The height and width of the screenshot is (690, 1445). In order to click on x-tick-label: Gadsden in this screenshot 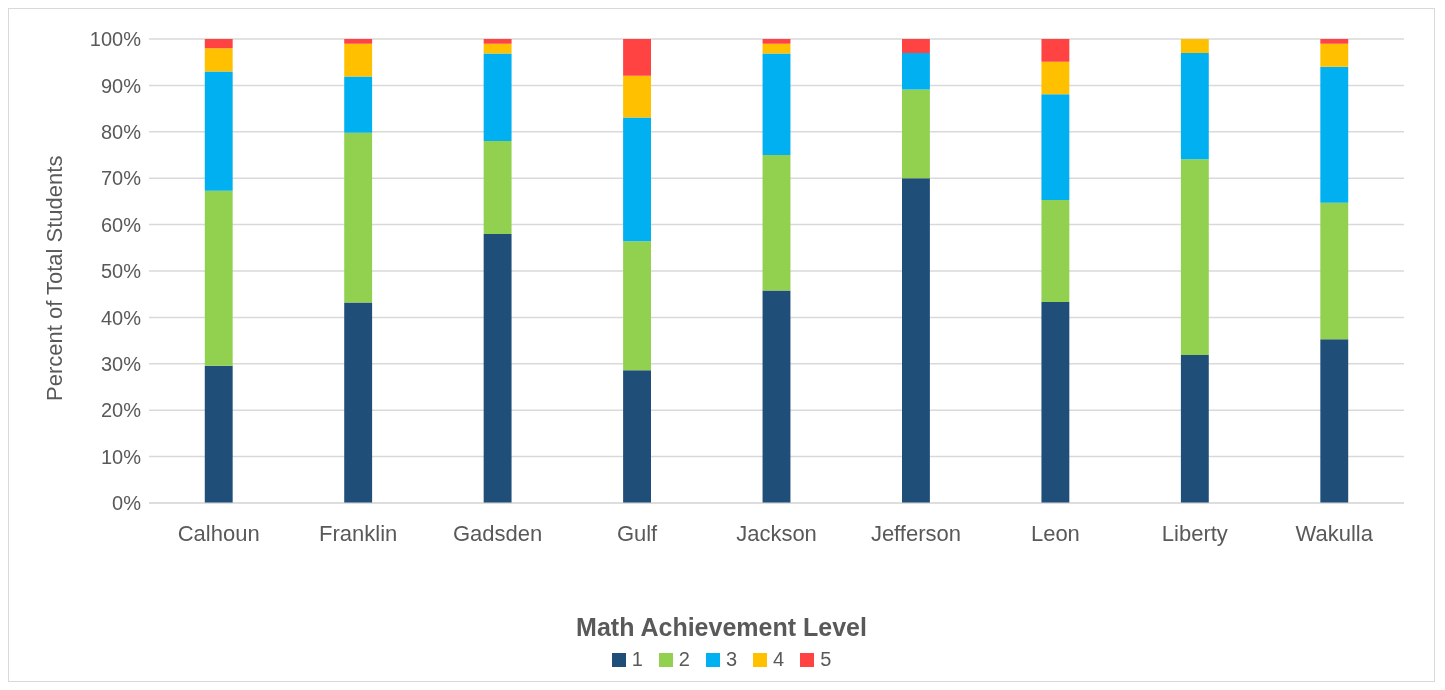, I will do `click(497, 533)`.